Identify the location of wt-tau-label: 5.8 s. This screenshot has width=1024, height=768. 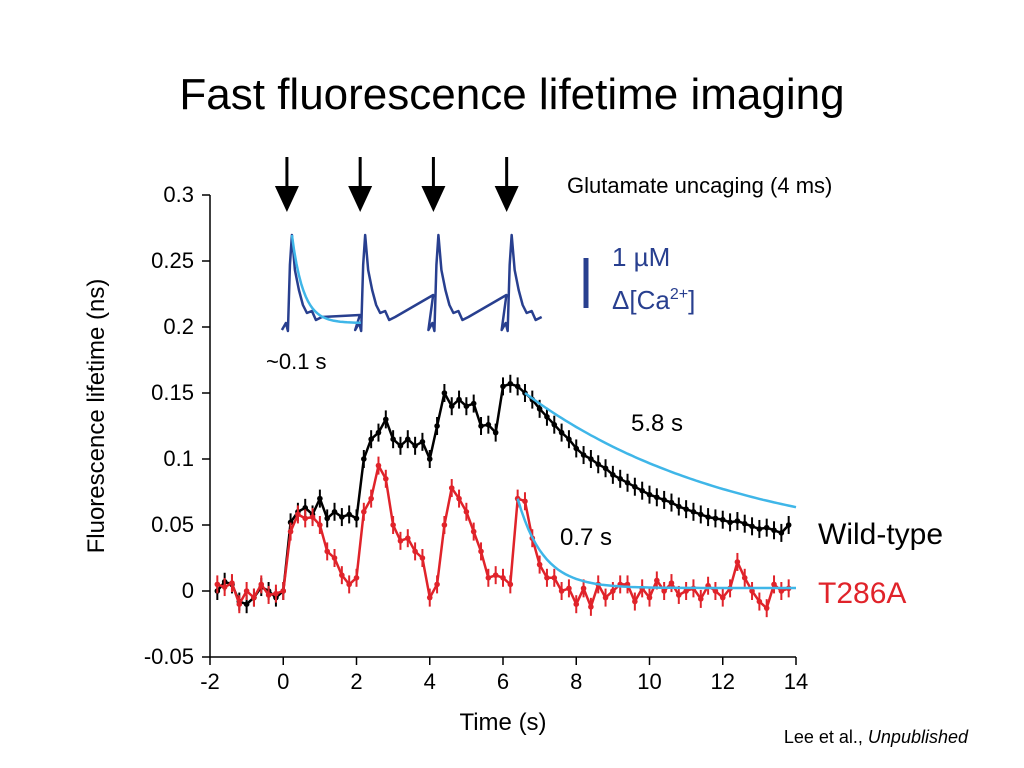
(657, 423).